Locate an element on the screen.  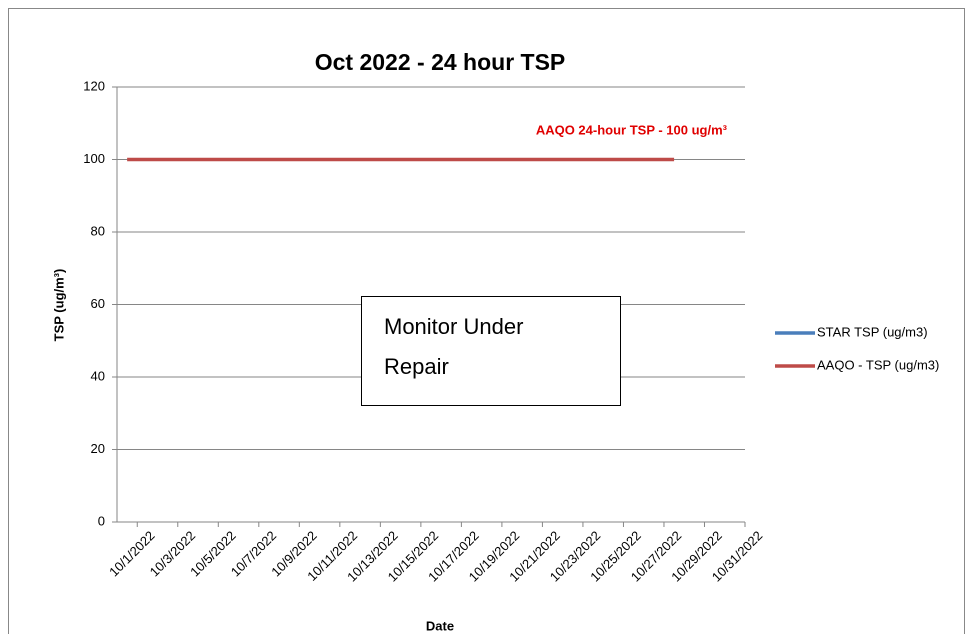
annotation-box-text: Monitor Under is located at coordinates (453, 326).